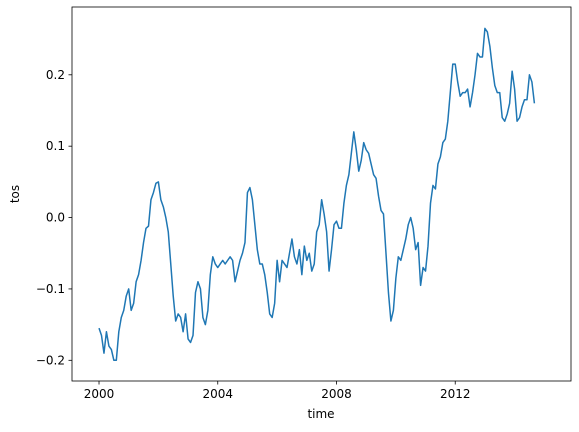 This screenshot has width=579, height=432. What do you see at coordinates (99, 394) in the screenshot?
I see `x-tick-label: 2000` at bounding box center [99, 394].